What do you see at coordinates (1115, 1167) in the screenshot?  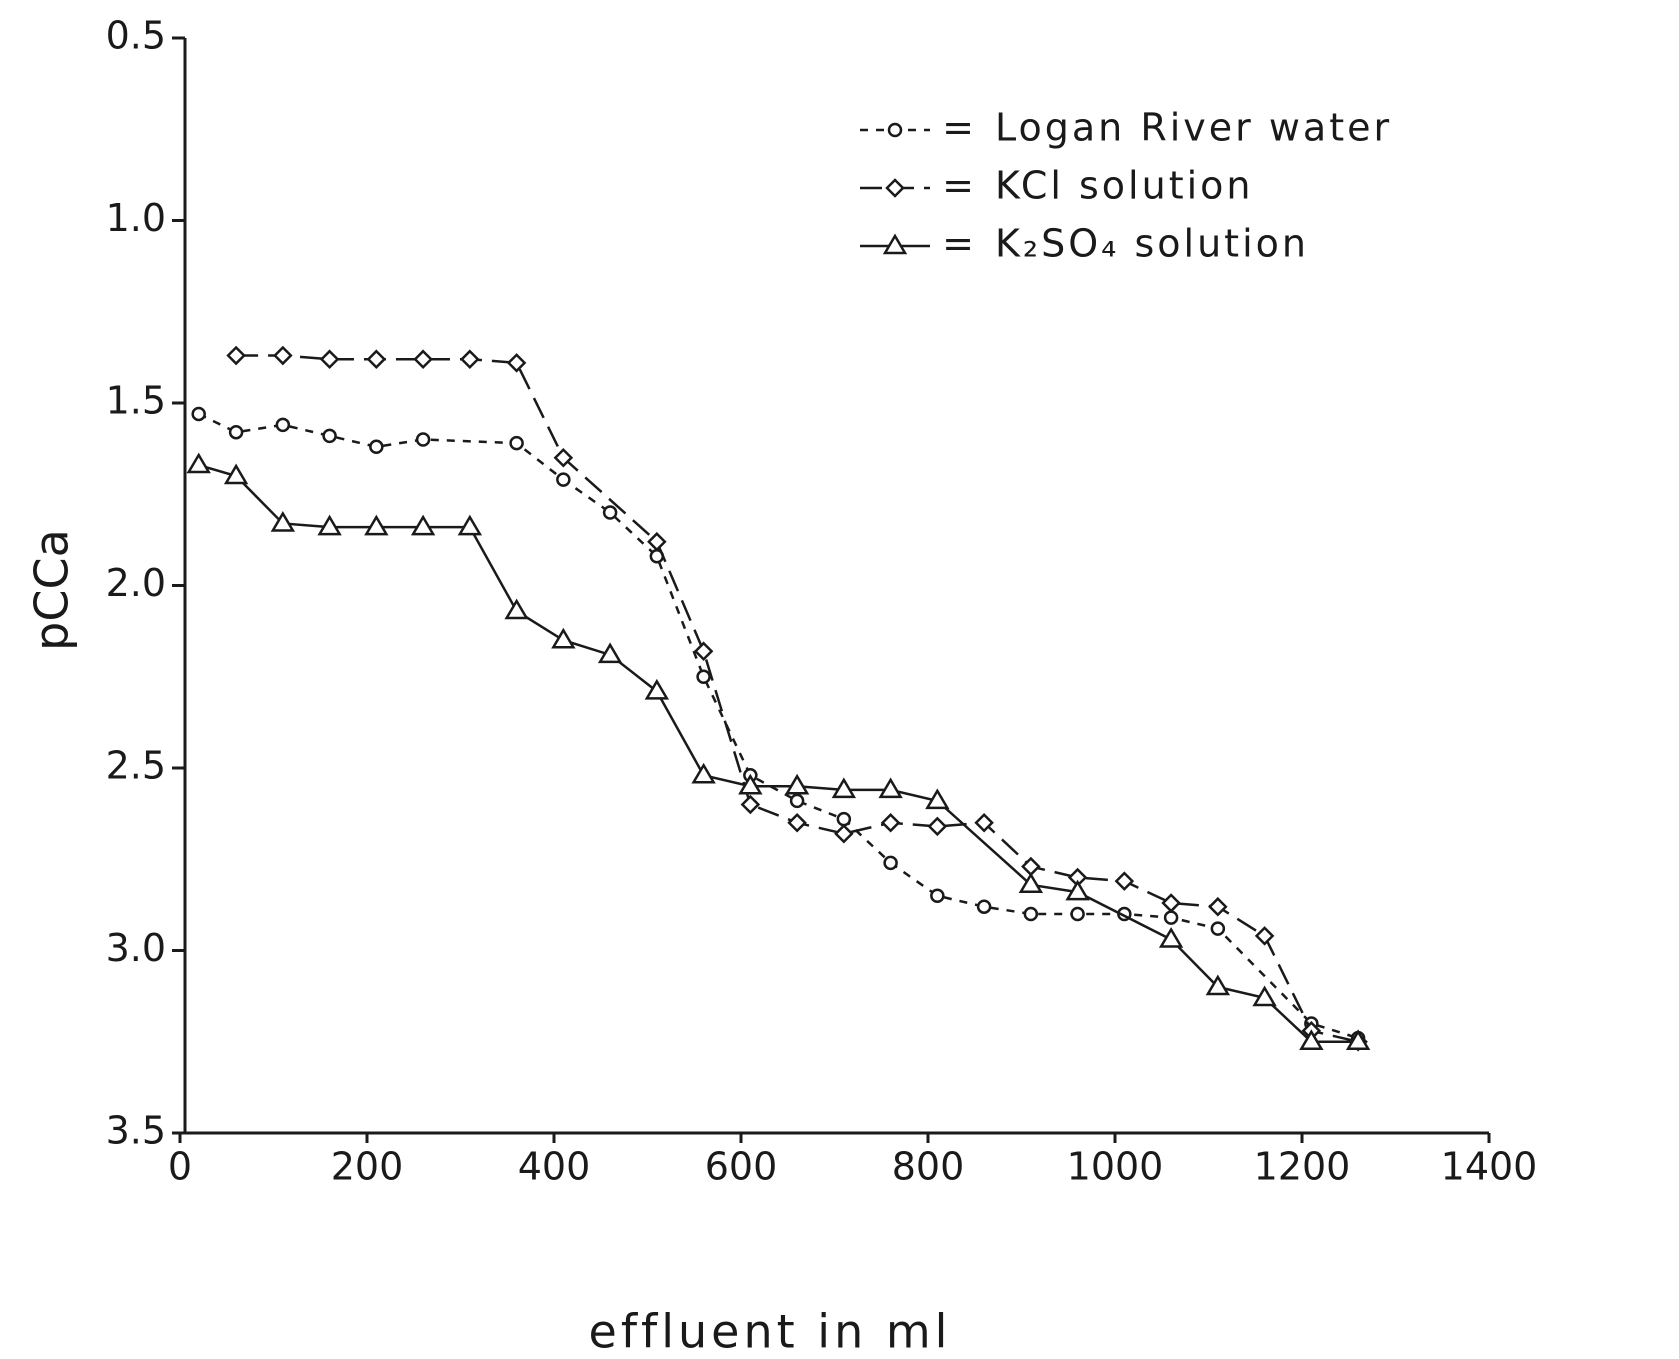 I see `x-tick-label: 1000` at bounding box center [1115, 1167].